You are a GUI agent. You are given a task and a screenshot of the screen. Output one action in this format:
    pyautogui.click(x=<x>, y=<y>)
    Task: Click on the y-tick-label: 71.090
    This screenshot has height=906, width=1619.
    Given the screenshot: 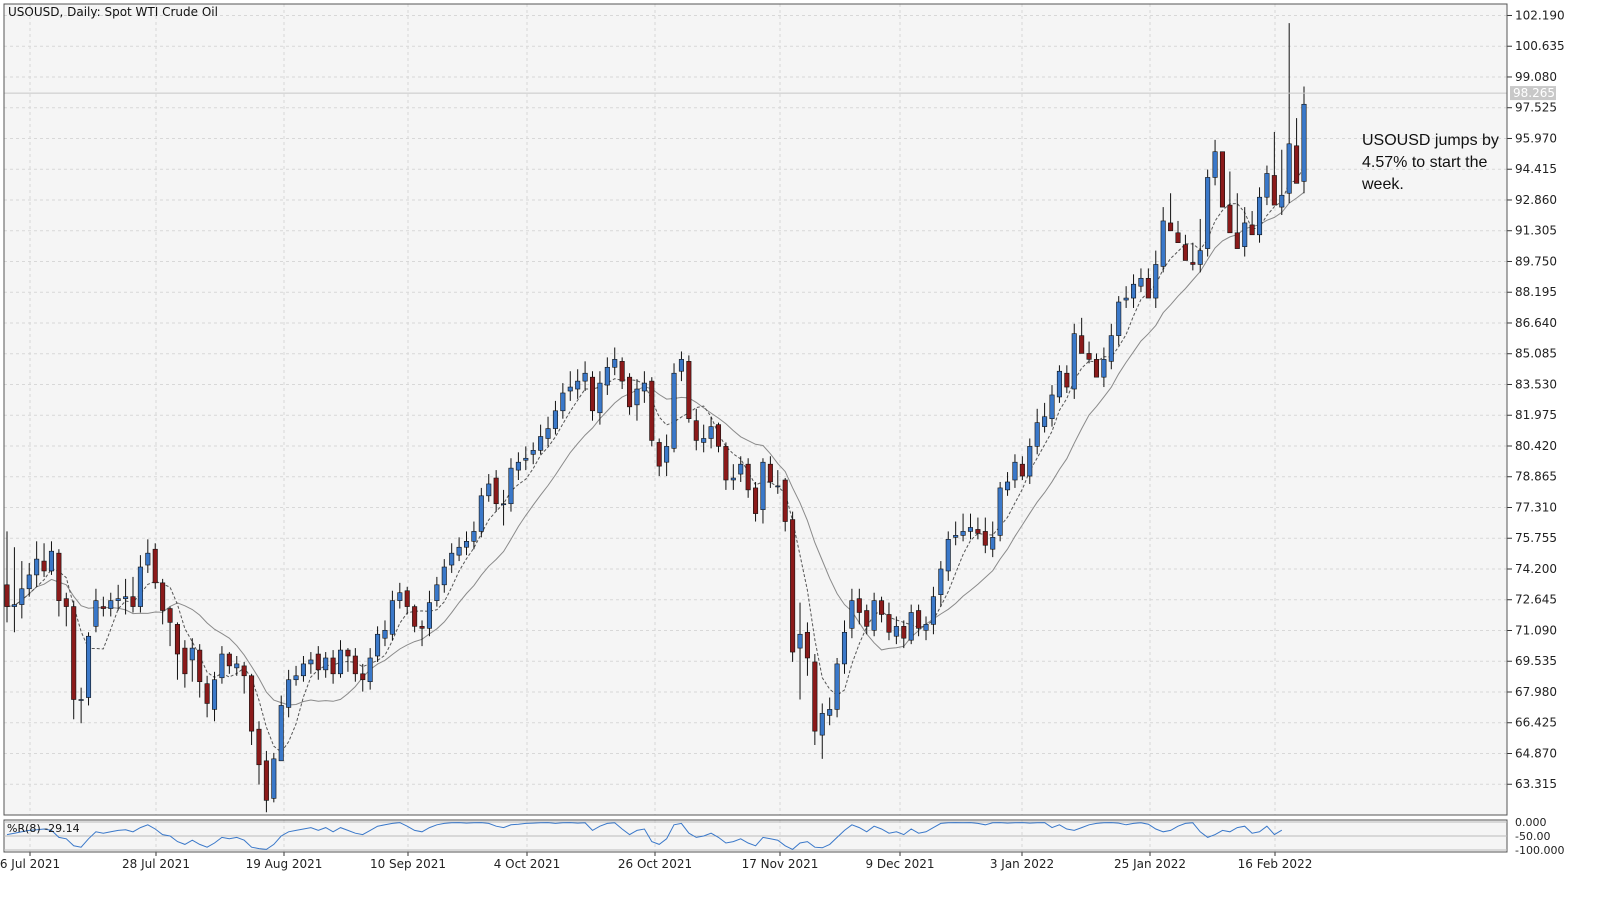 What is the action you would take?
    pyautogui.click(x=1536, y=630)
    